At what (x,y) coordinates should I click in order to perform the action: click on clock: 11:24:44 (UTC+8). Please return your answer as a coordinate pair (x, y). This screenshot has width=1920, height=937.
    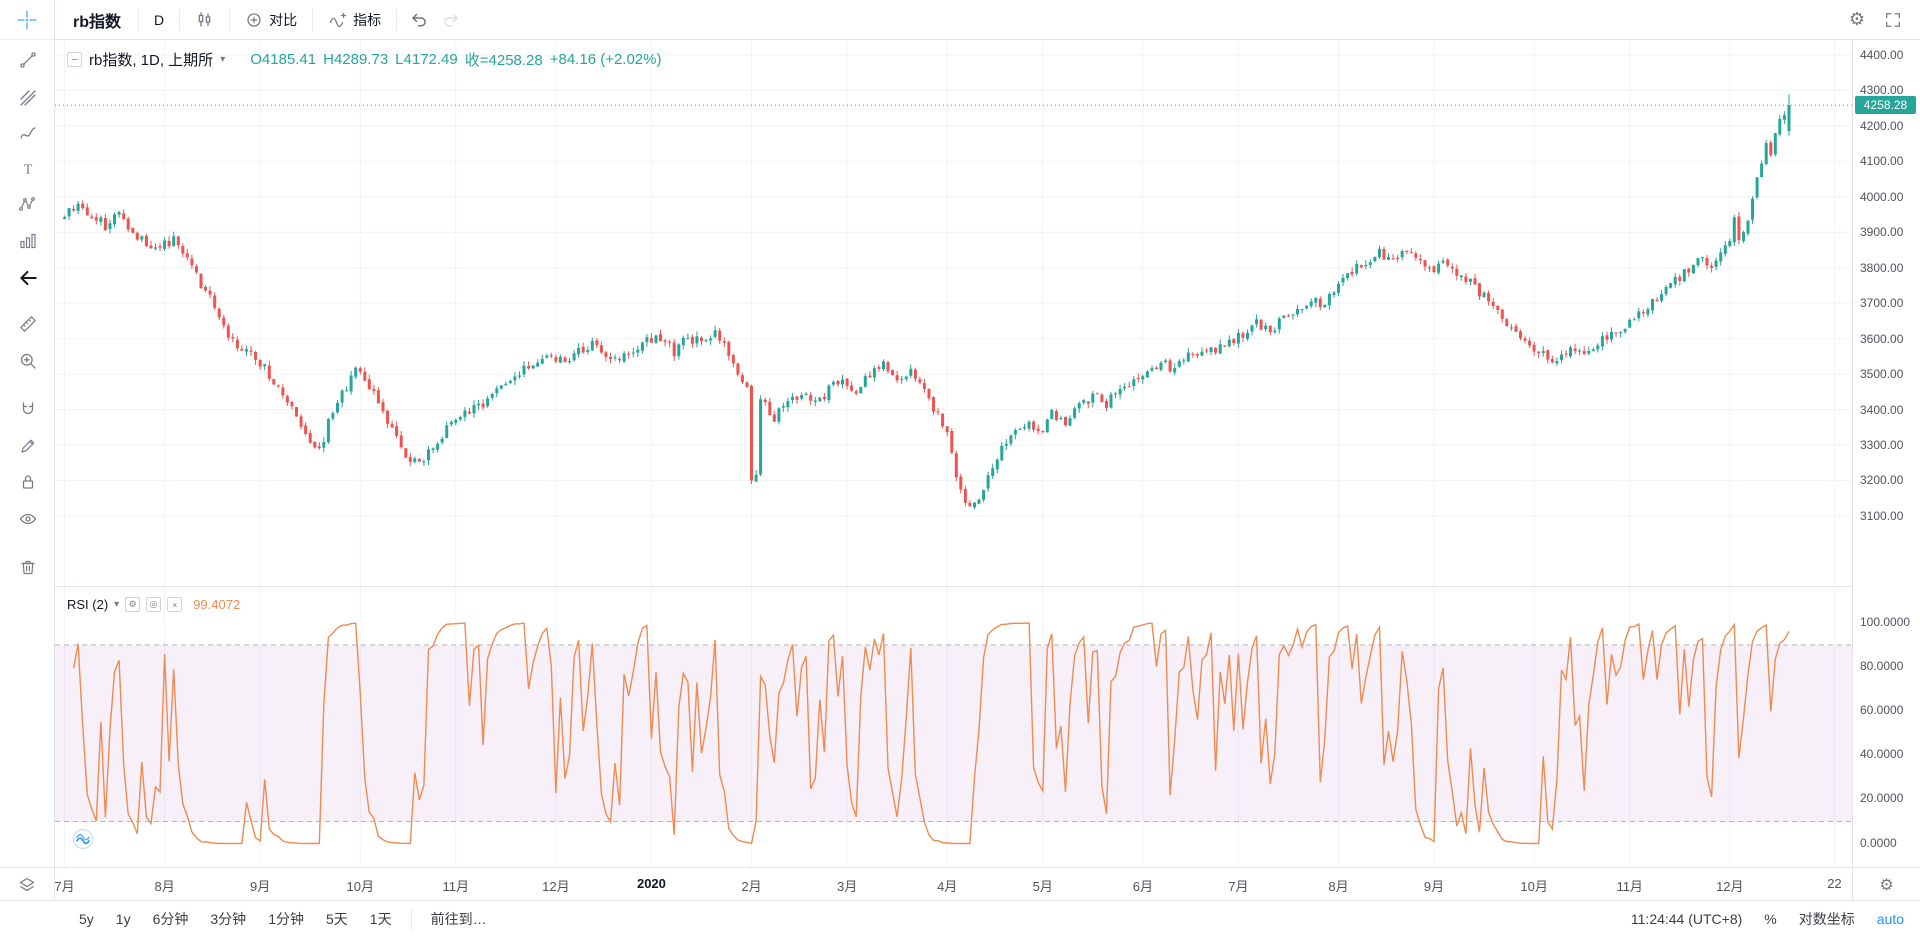
    Looking at the image, I should click on (1686, 919).